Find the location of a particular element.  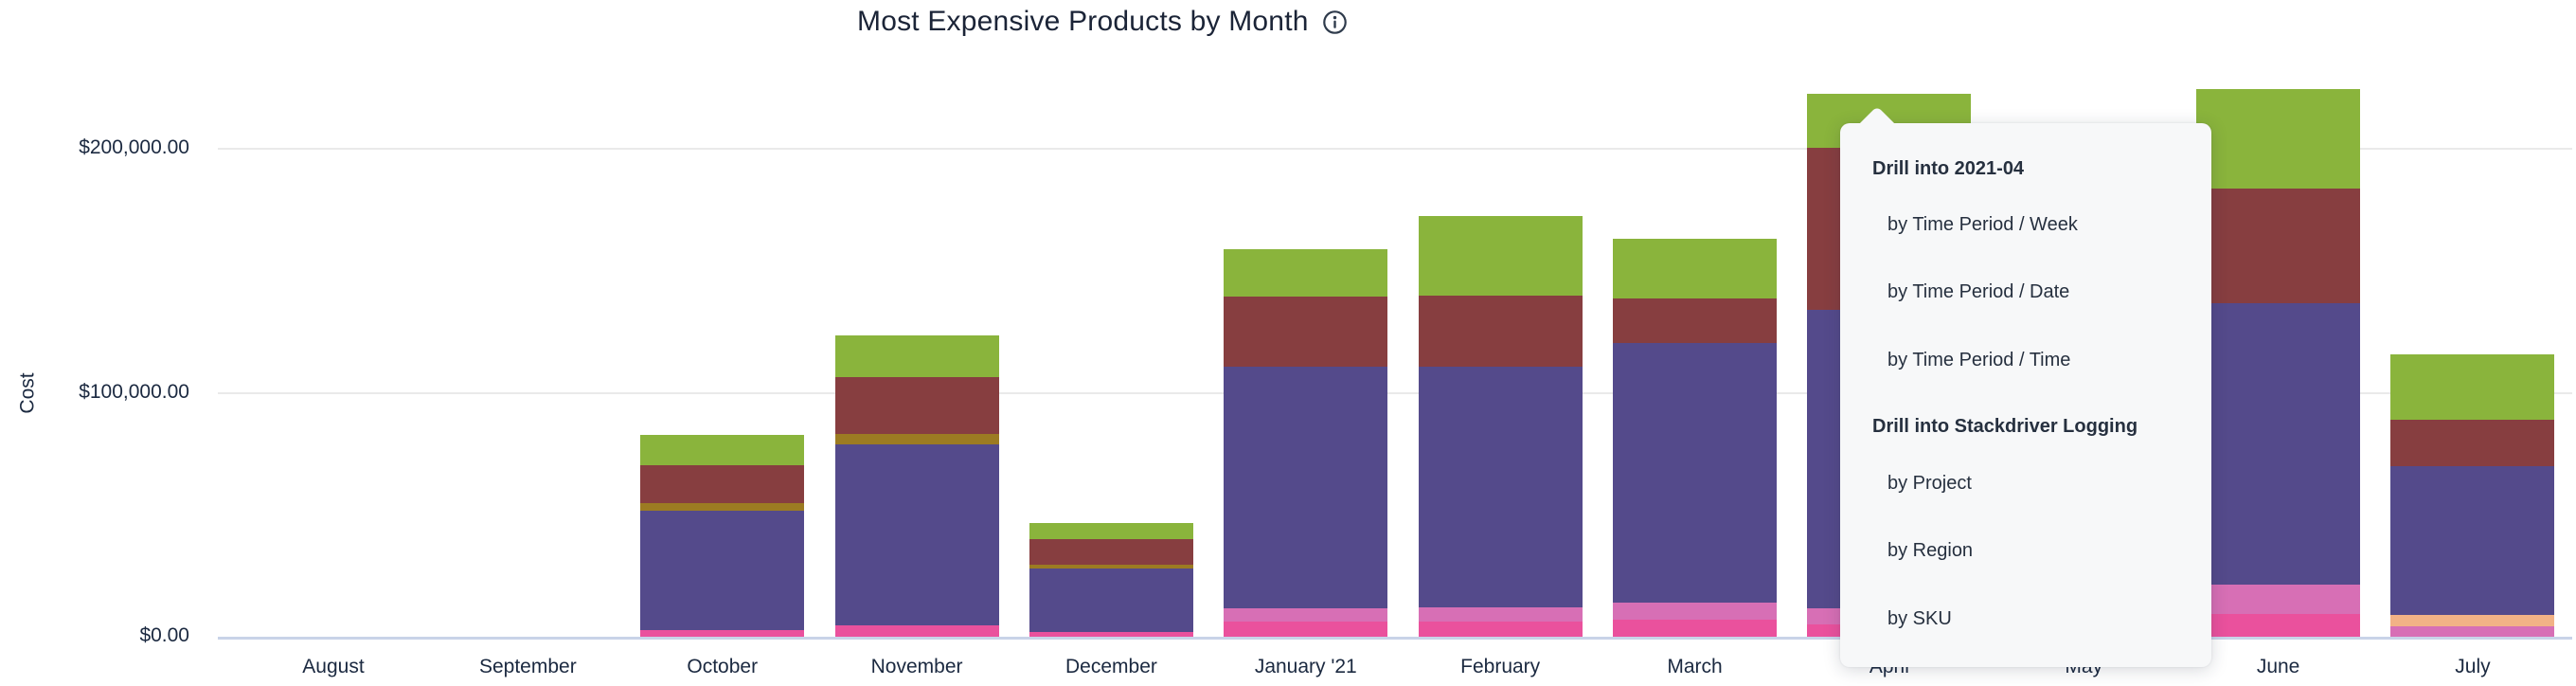

x-tick-label: March is located at coordinates (1695, 667).